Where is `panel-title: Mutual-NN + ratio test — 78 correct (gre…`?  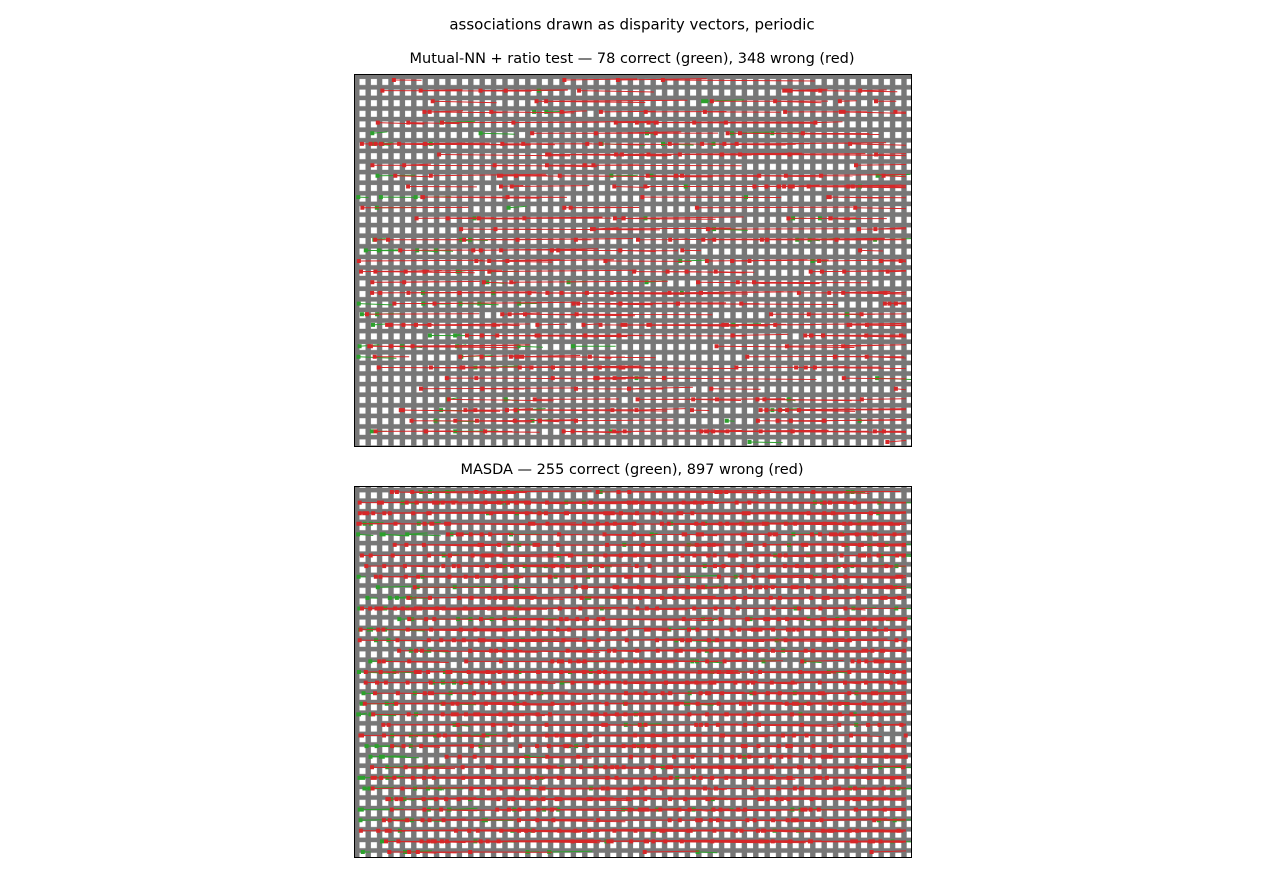 panel-title: Mutual-NN + ratio test — 78 correct (gre… is located at coordinates (632, 59).